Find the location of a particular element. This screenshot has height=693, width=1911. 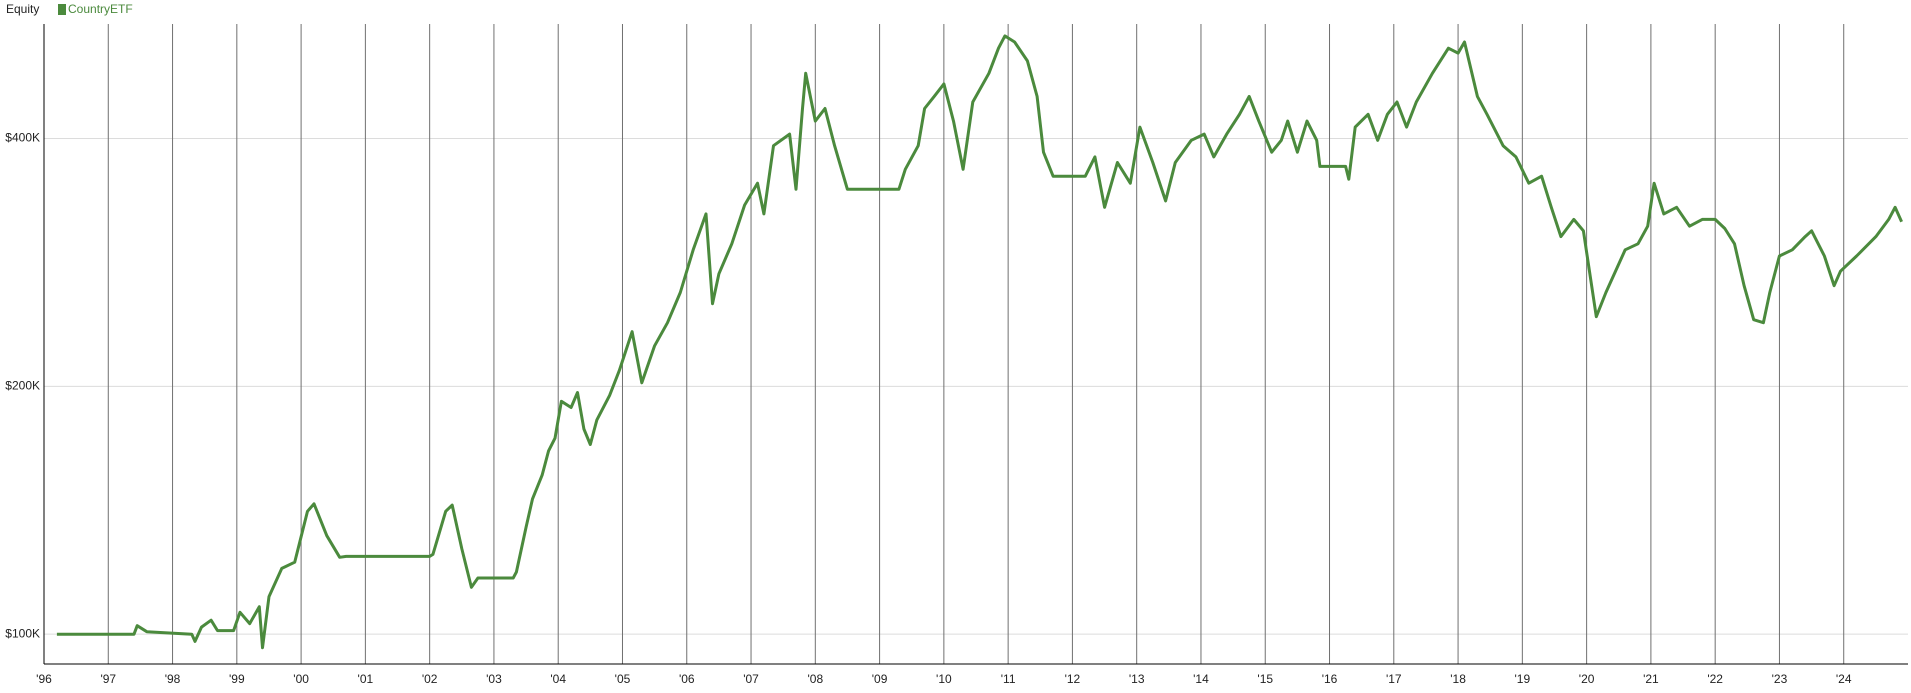

x-tick-label: '11 is located at coordinates (1008, 679).